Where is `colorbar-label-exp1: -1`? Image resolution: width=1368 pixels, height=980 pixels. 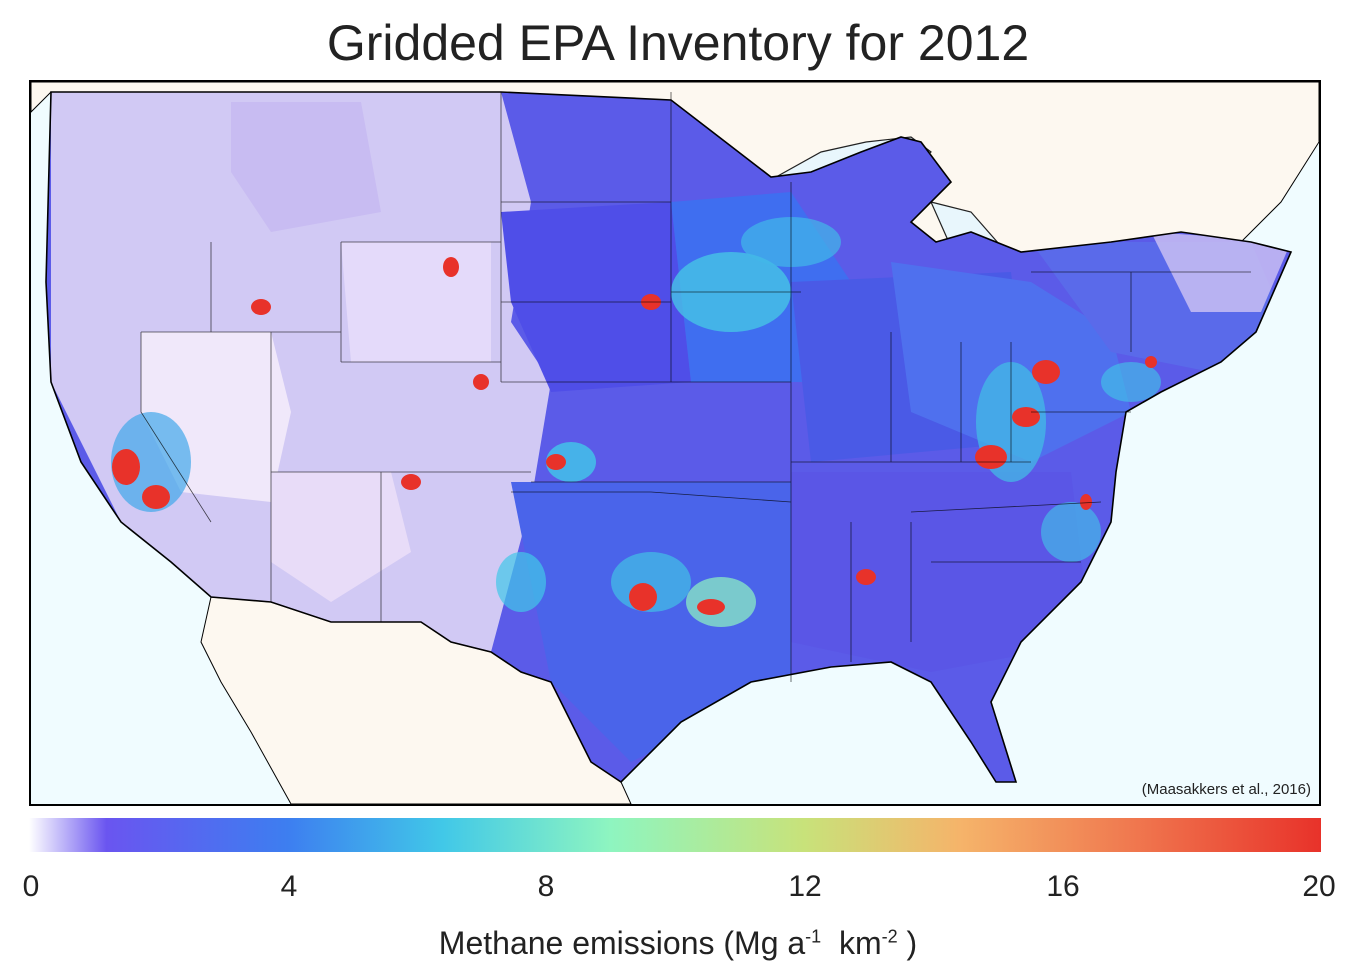 colorbar-label-exp1: -1 is located at coordinates (813, 936).